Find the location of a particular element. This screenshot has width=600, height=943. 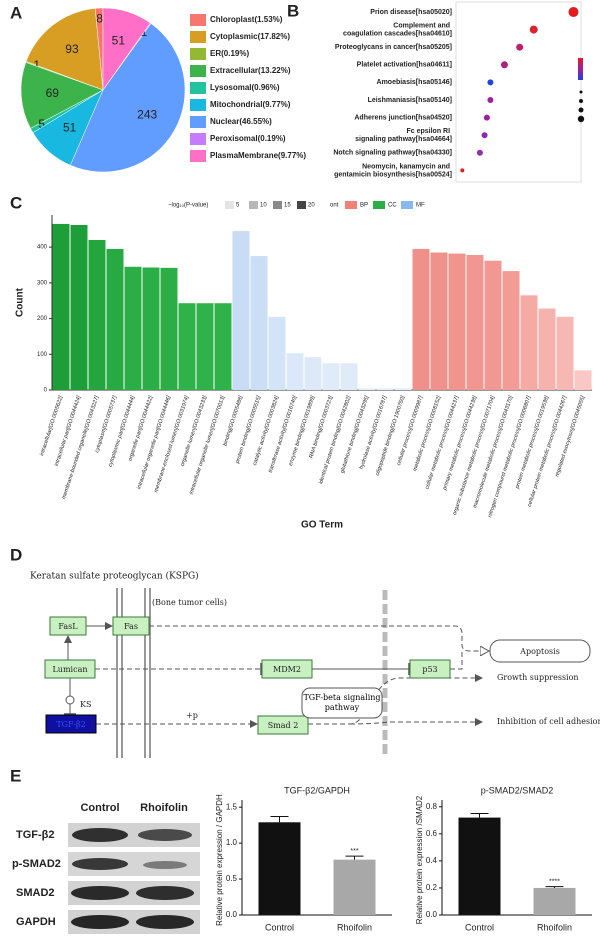

membrane is located at coordinates (252, 673).